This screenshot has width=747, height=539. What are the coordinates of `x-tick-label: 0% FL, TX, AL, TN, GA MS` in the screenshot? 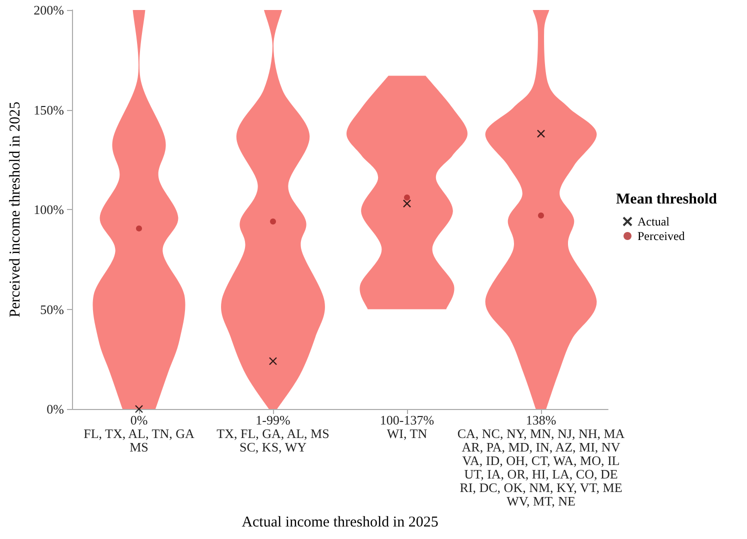 It's located at (139, 433).